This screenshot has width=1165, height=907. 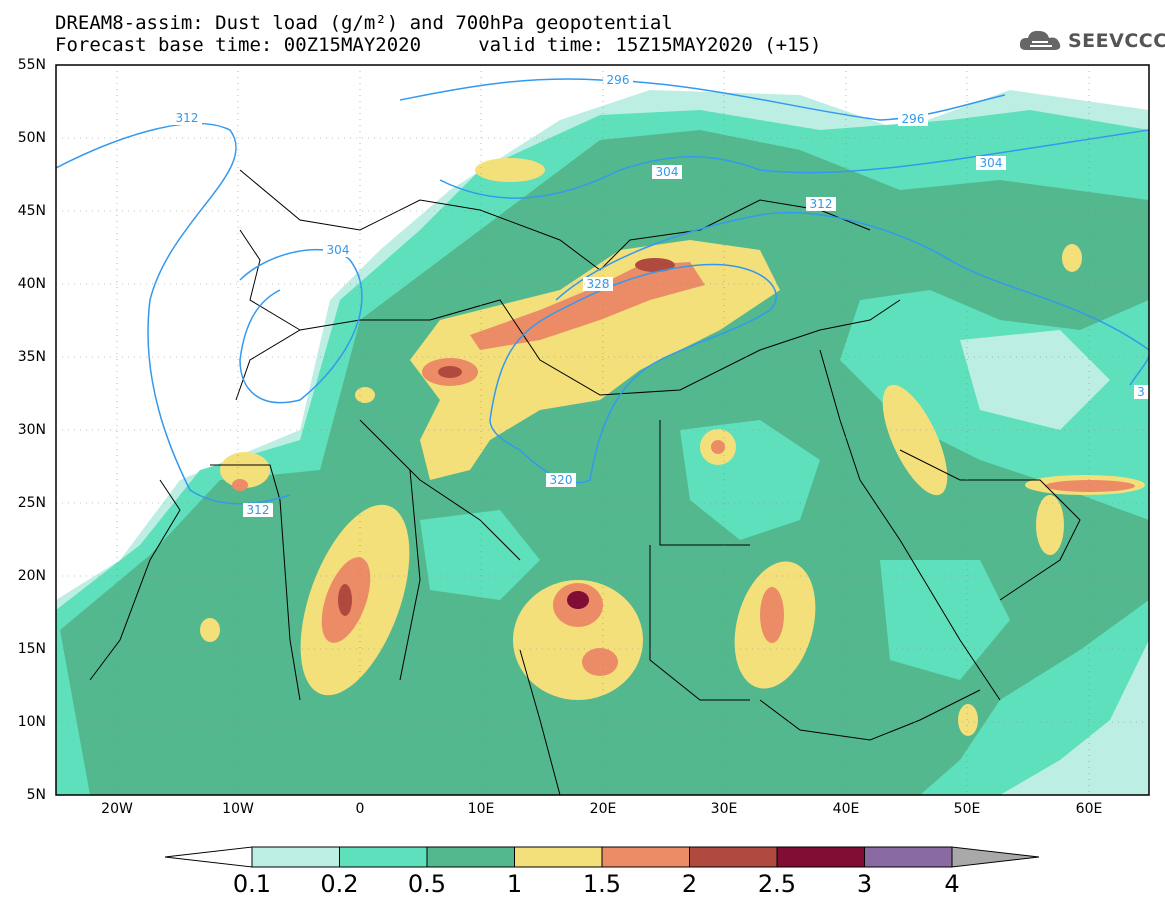 I want to click on lat-label: 30N, so click(x=31, y=430).